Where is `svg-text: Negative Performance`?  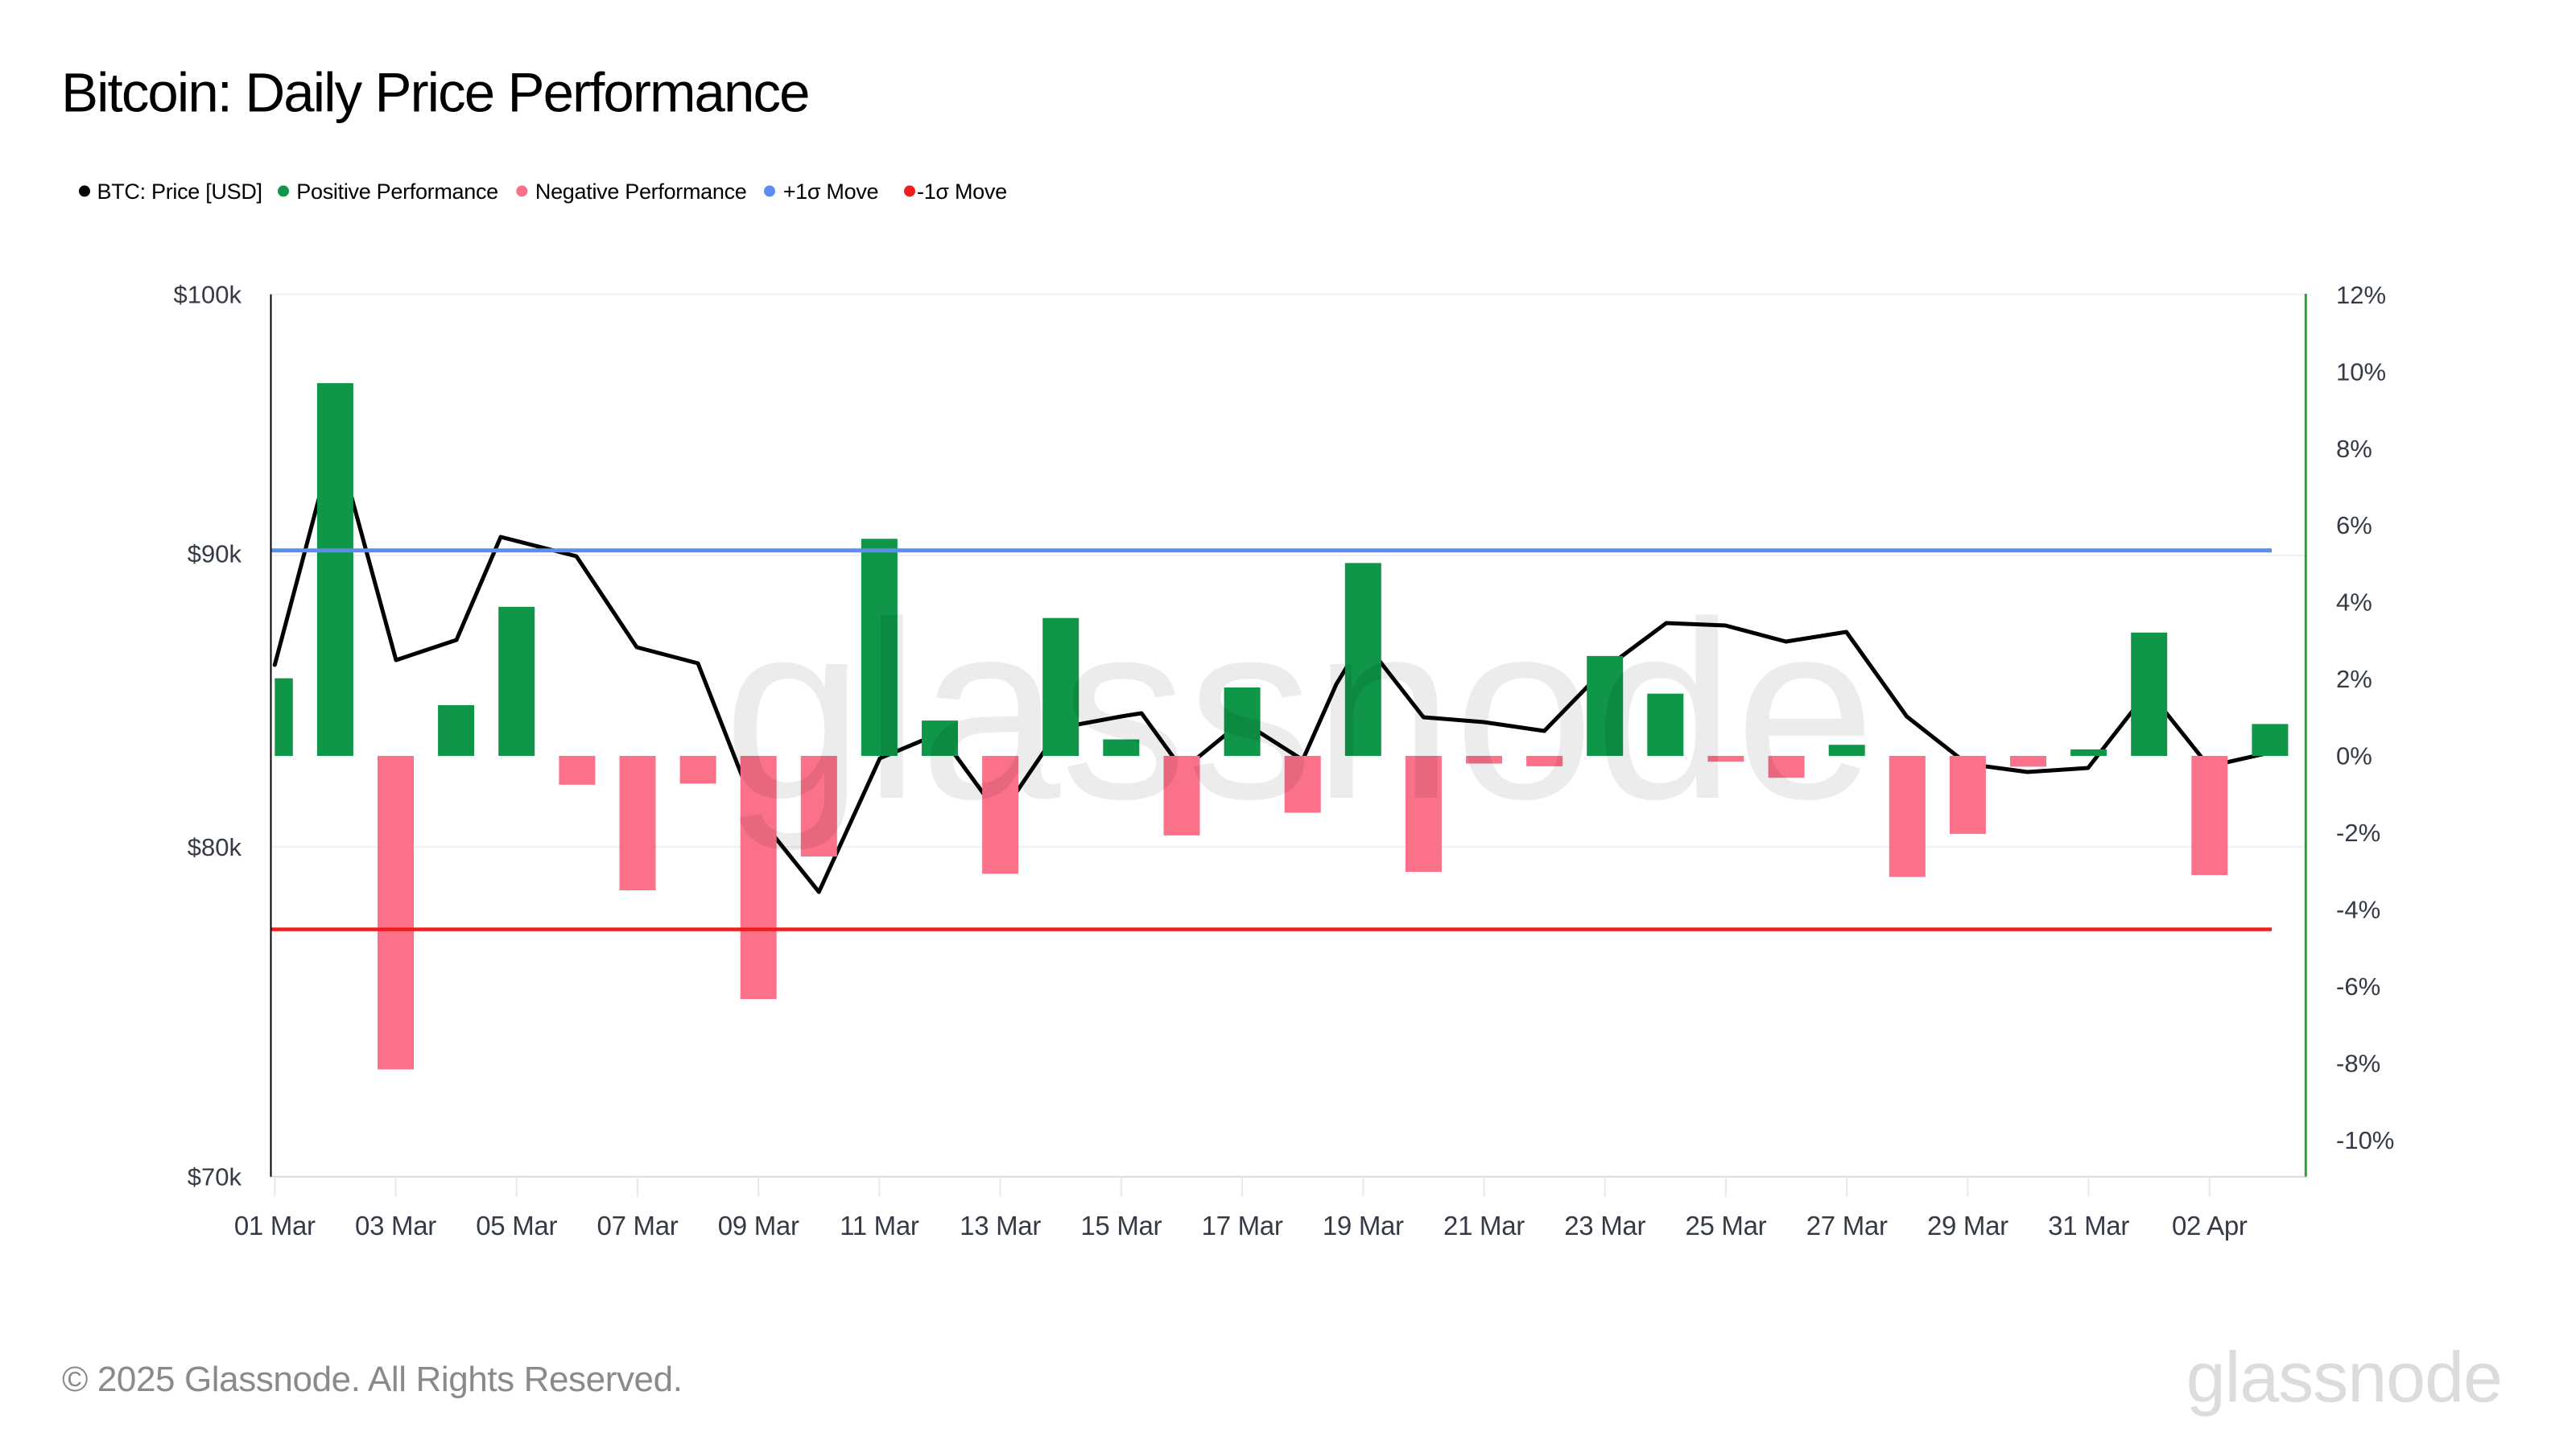 svg-text: Negative Performance is located at coordinates (641, 192).